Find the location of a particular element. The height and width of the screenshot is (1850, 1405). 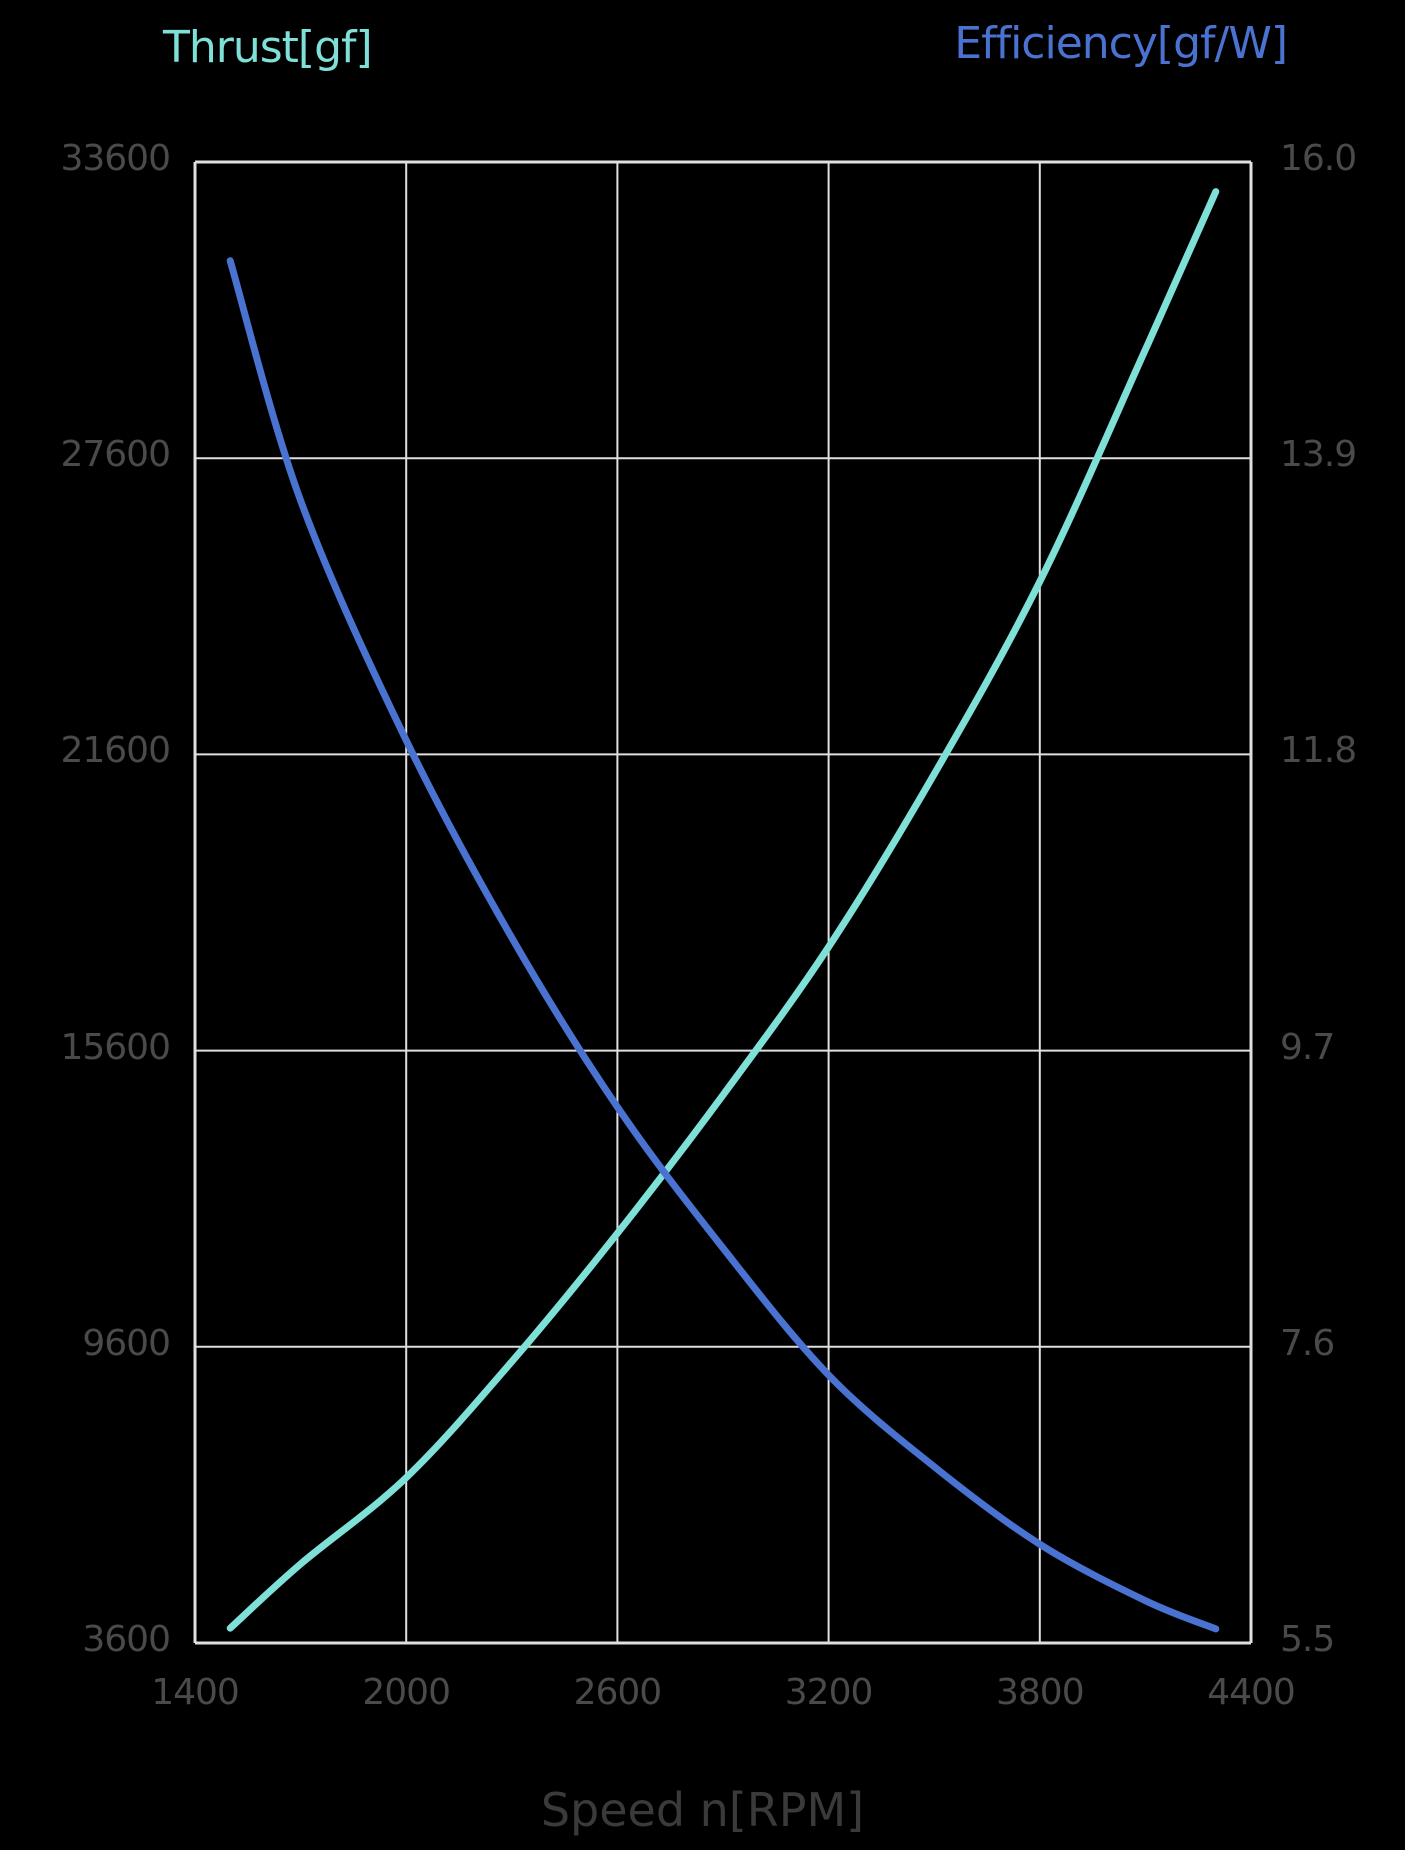

y-tick-right-label: 16.0 is located at coordinates (1318, 158).